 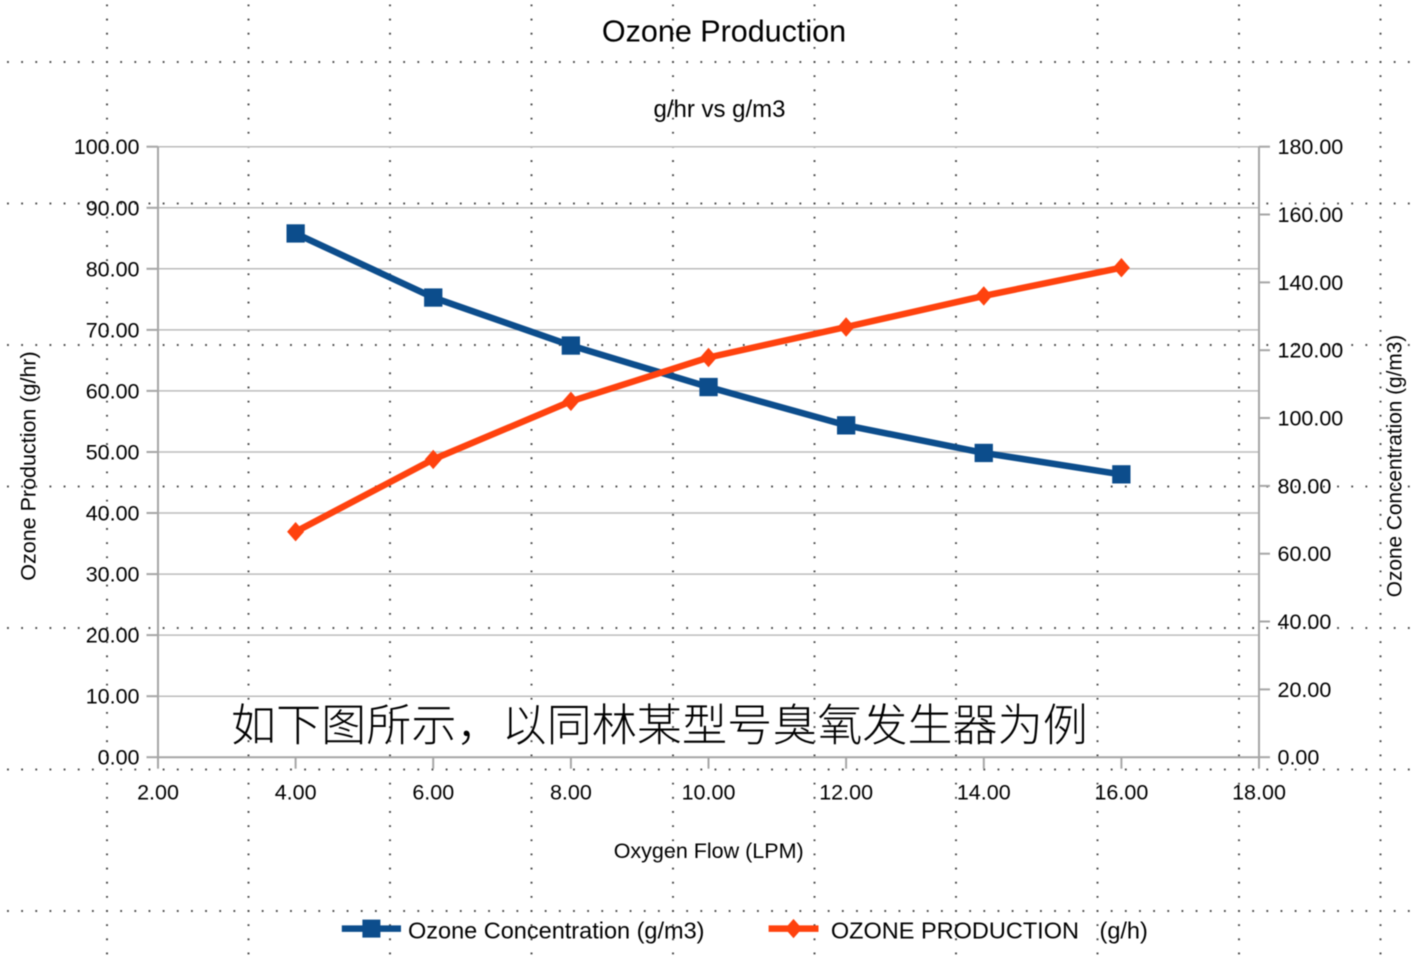 I want to click on svg-text: 50.00, so click(x=113, y=452).